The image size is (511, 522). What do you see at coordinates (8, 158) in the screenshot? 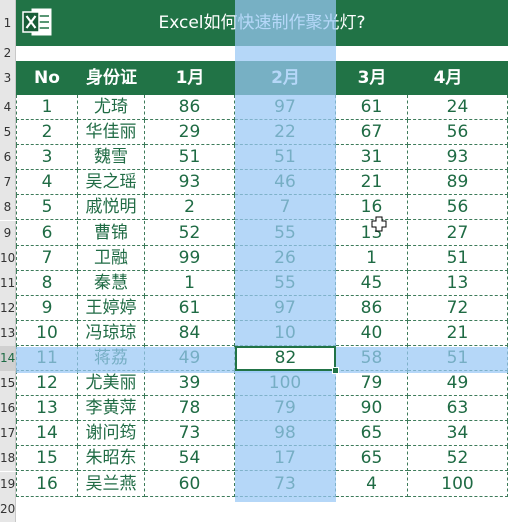
I see `row-header-6: 6` at bounding box center [8, 158].